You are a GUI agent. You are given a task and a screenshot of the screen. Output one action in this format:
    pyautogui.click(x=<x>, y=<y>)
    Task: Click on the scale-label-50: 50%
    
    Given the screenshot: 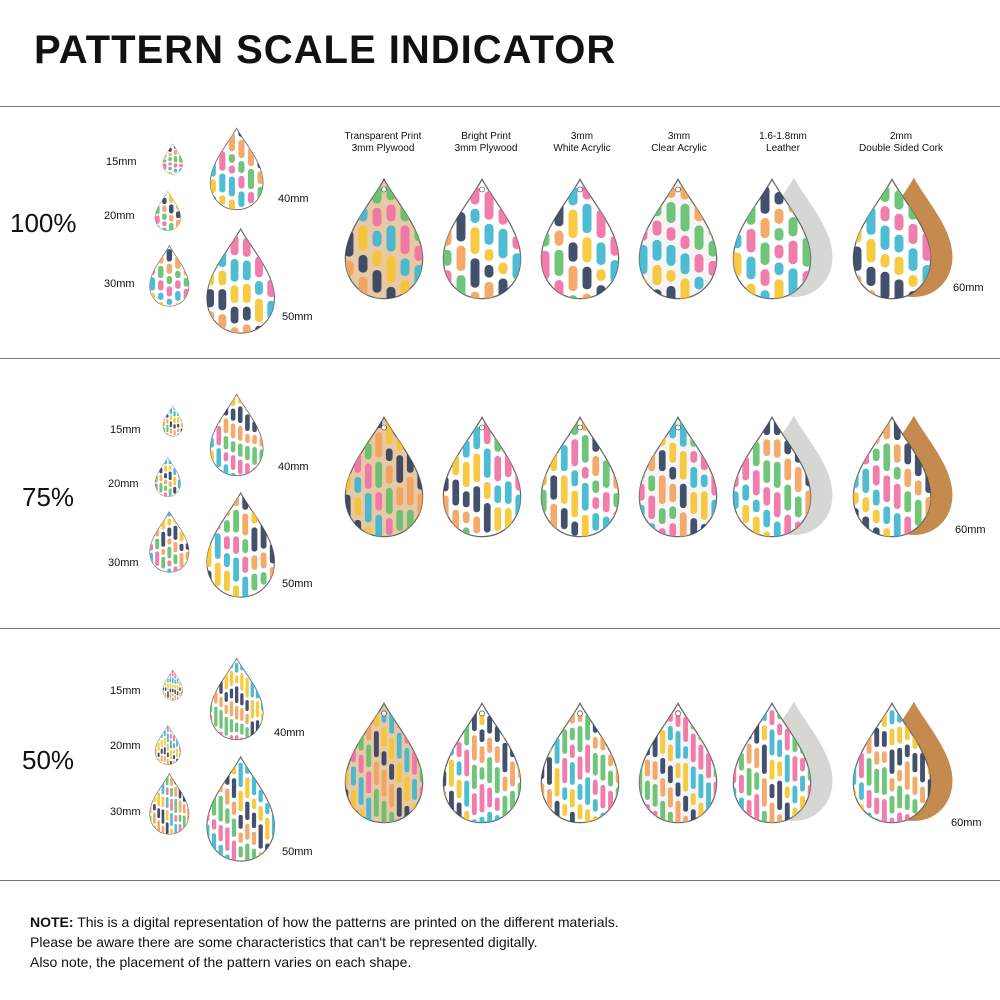 What is the action you would take?
    pyautogui.click(x=48, y=760)
    